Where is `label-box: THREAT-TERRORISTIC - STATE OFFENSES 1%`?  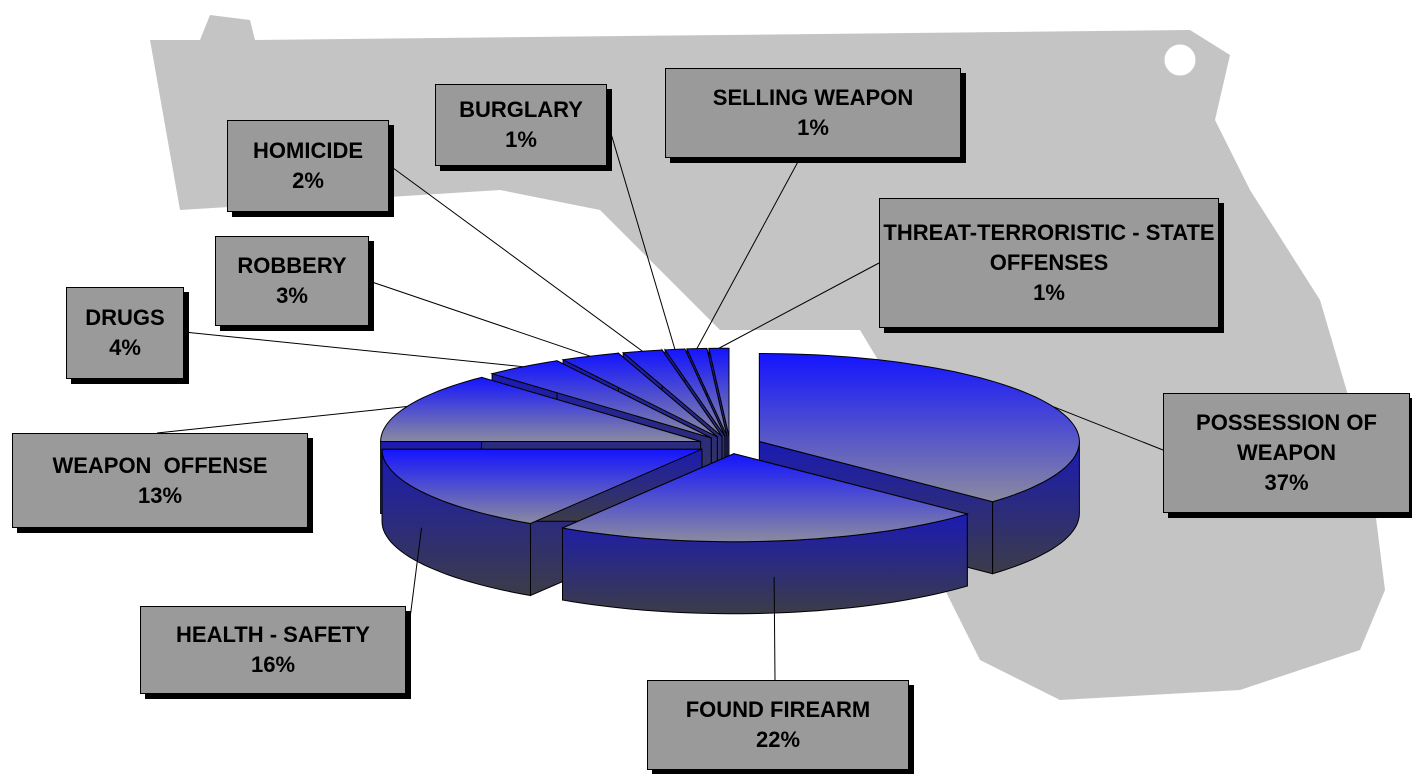
label-box: THREAT-TERRORISTIC - STATE OFFENSES 1% is located at coordinates (1049, 263).